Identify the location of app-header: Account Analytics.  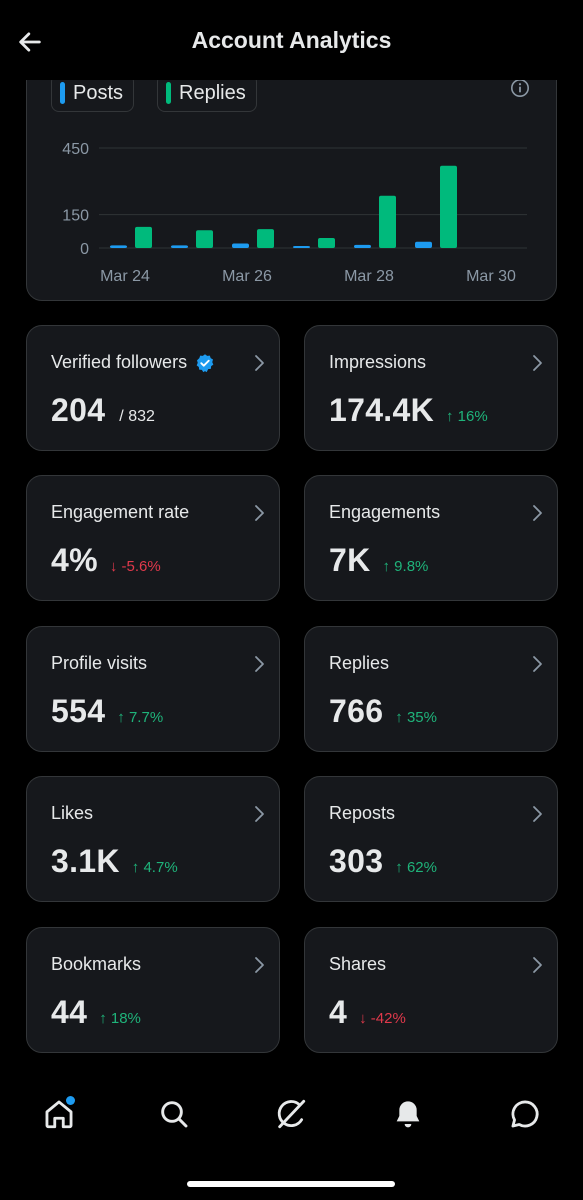
(291, 40).